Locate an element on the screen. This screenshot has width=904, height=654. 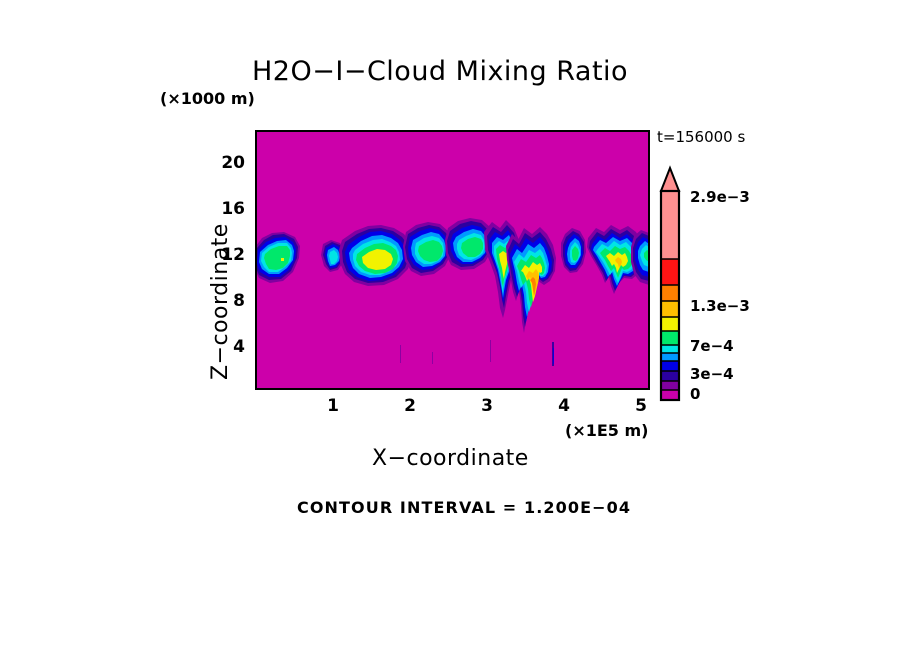
low-level-streaks is located at coordinates (477, 353).